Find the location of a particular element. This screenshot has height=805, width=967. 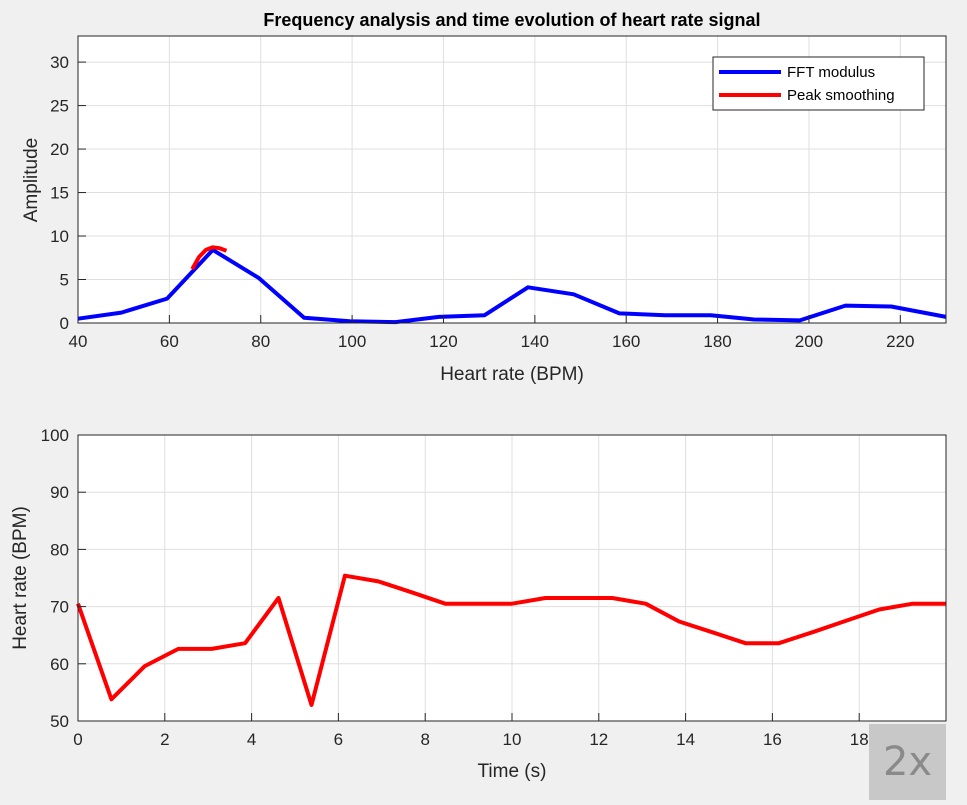

fft-xtick-label: 160 is located at coordinates (626, 341).